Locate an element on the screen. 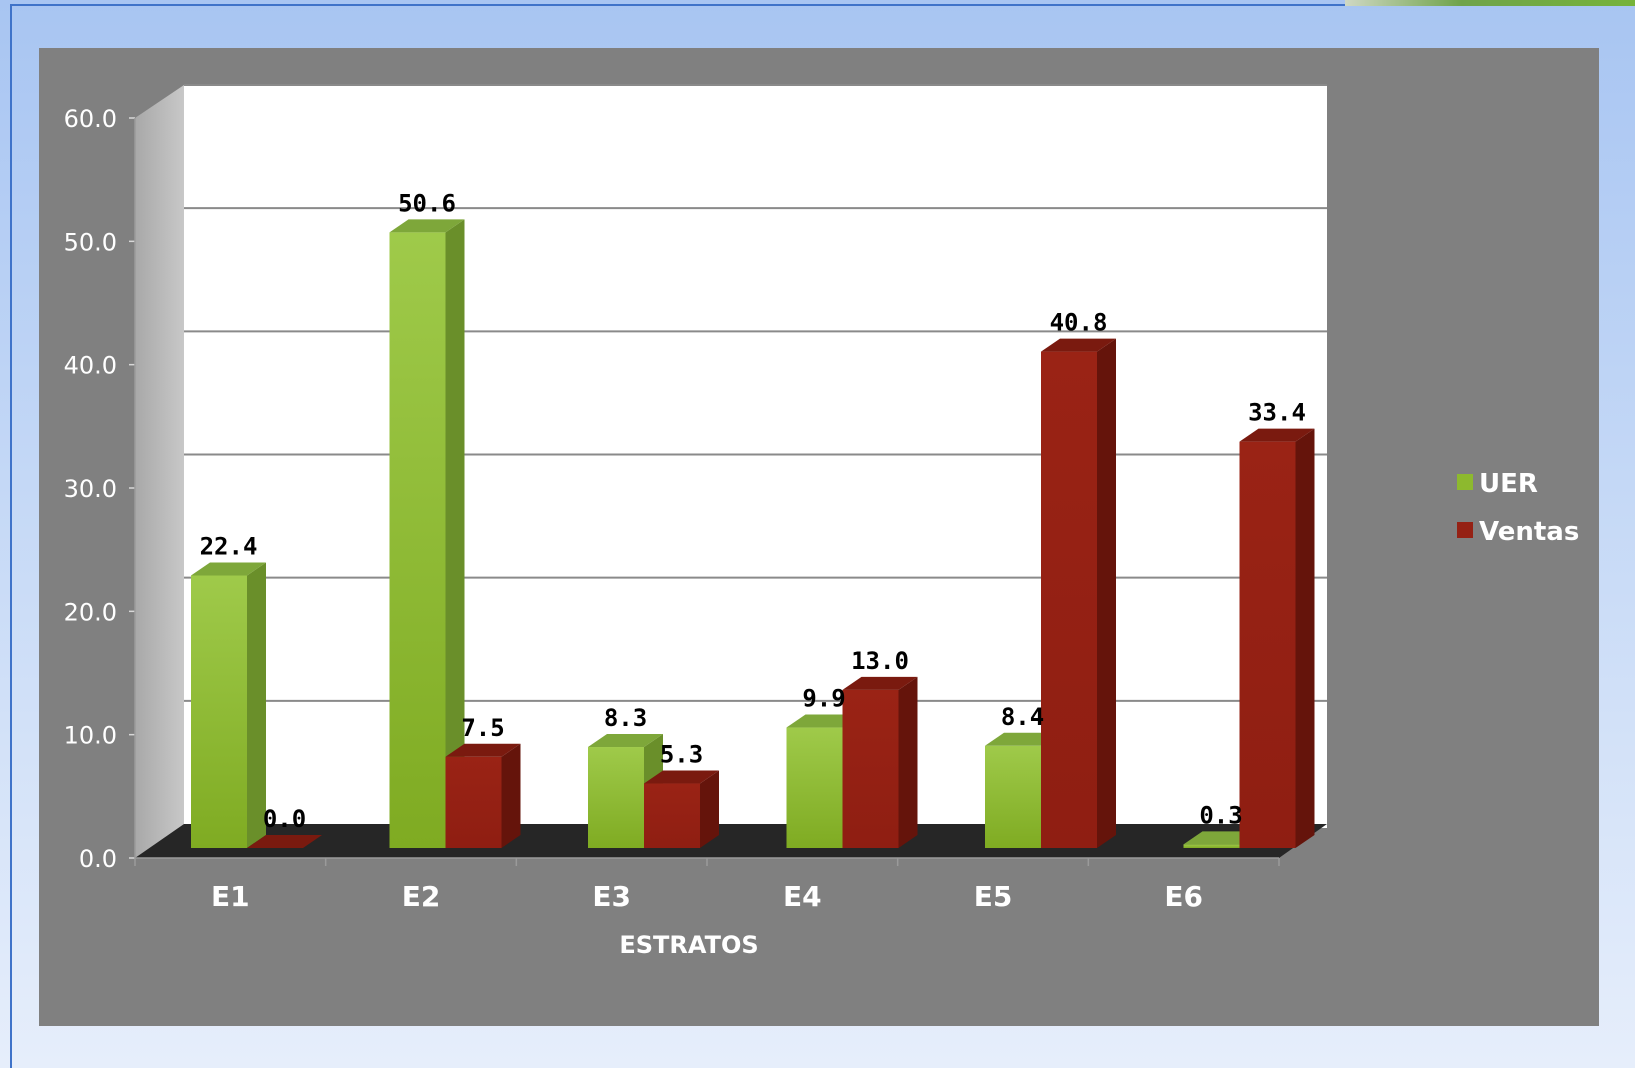  y-axis: 0.0 10.0 20.0 30.0 40.0 50.0 60.0 is located at coordinates (100, 489).